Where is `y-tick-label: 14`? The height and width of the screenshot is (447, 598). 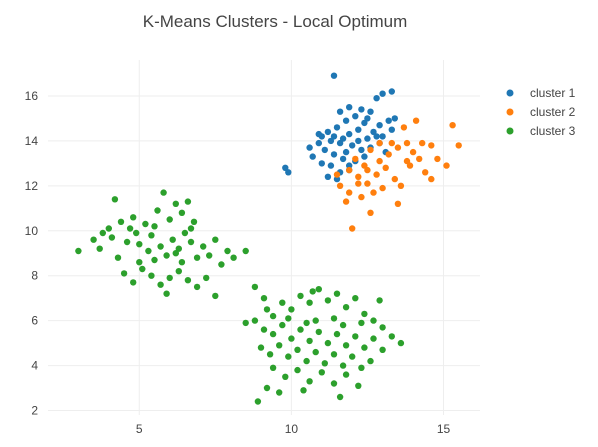 y-tick-label: 14 is located at coordinates (32, 141).